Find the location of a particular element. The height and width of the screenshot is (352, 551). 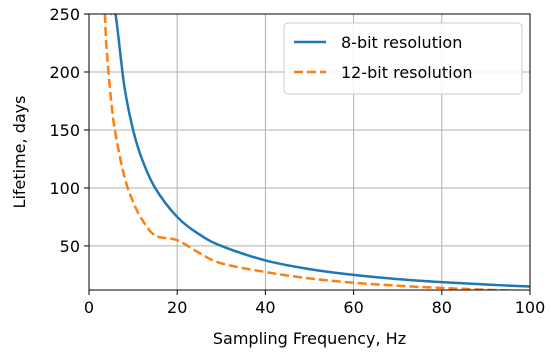

x-tick-label: 80 is located at coordinates (442, 307).